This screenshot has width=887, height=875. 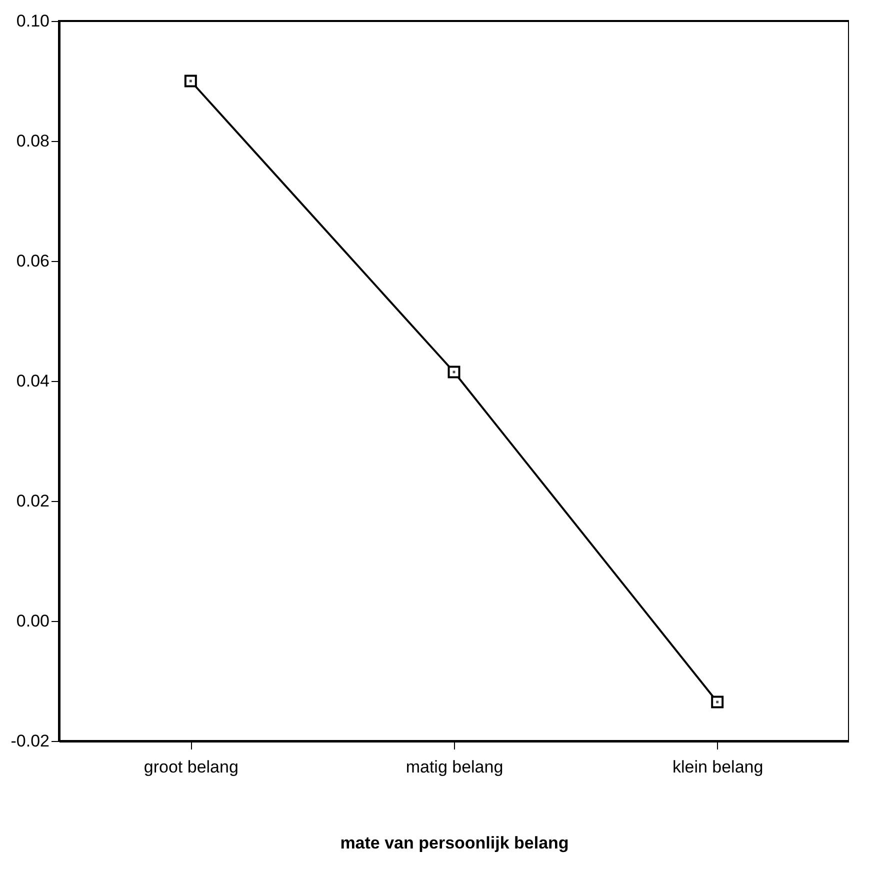 What do you see at coordinates (454, 843) in the screenshot?
I see `x-axis-title: mate van persoonlijk belang` at bounding box center [454, 843].